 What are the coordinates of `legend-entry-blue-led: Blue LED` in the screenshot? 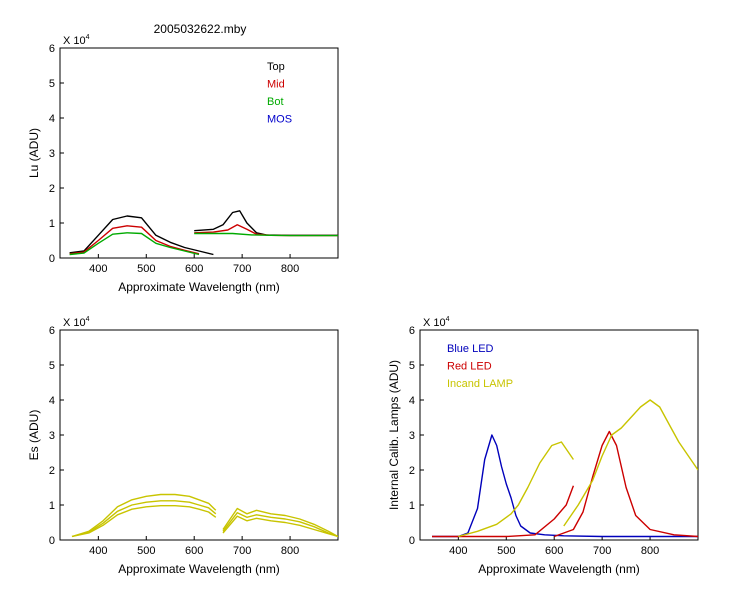 It's located at (470, 349).